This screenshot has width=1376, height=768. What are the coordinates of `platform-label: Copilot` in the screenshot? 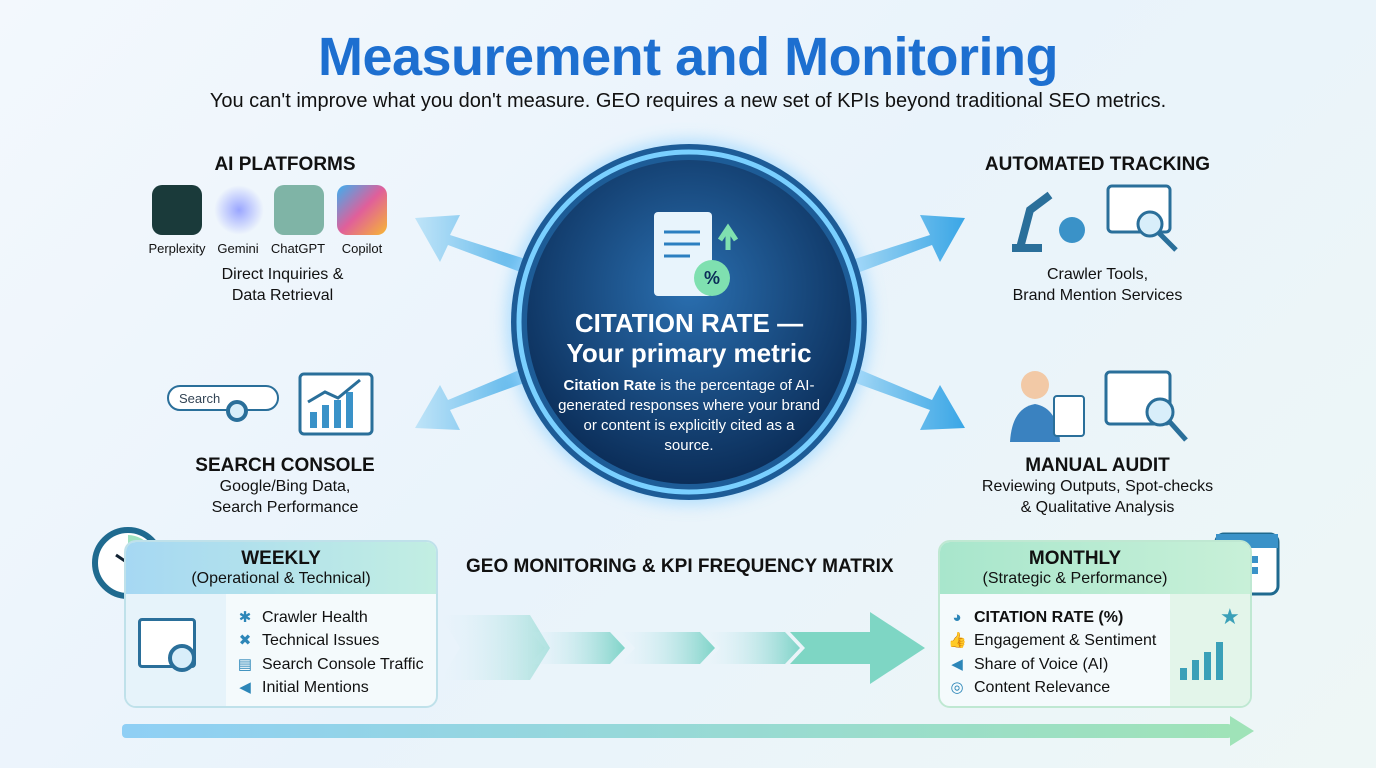 It's located at (362, 248).